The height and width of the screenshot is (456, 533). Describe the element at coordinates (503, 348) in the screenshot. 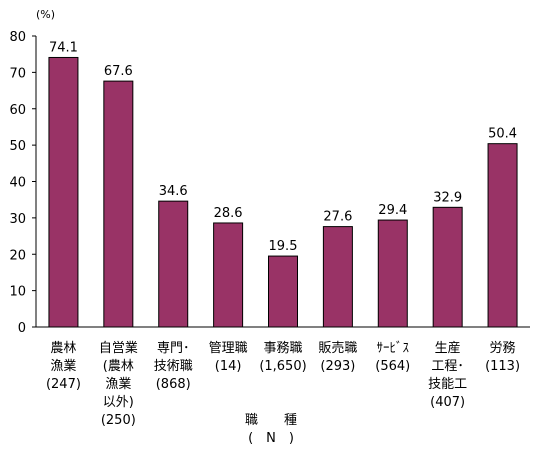

I see `category-label: 労務` at that location.